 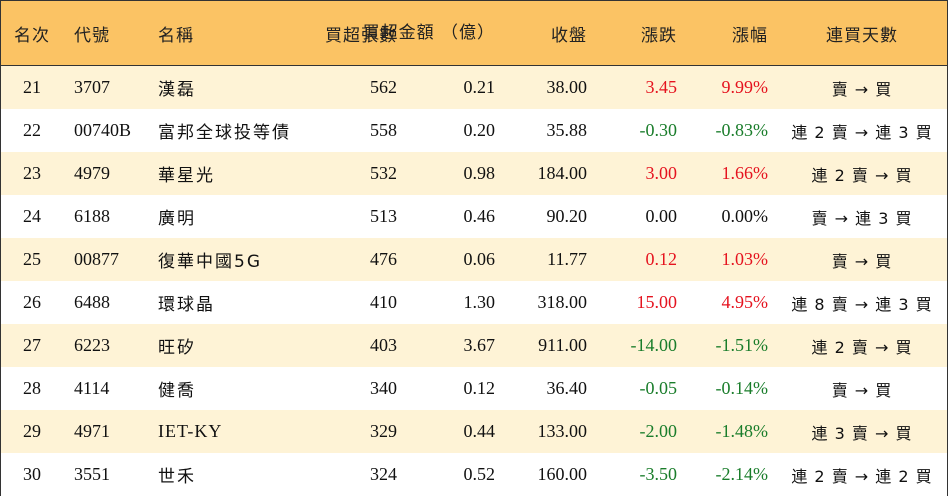 What do you see at coordinates (569, 35) in the screenshot?
I see `header-close: 收盤` at bounding box center [569, 35].